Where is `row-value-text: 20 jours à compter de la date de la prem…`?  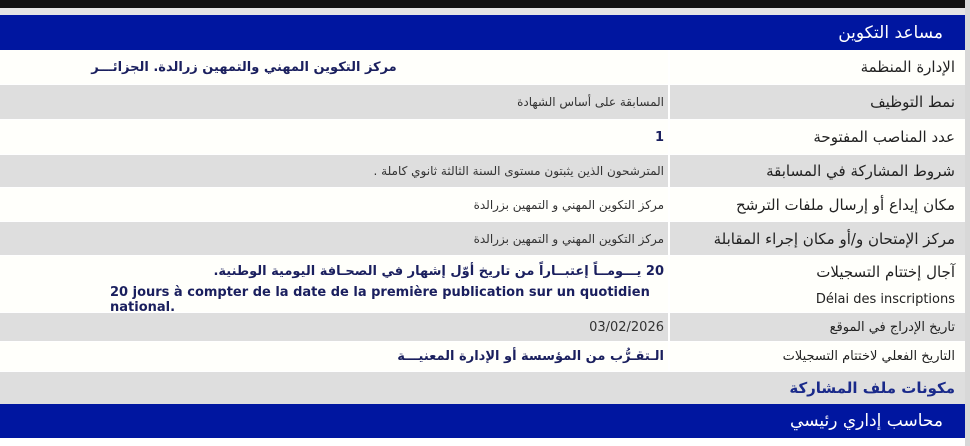 row-value-text: 20 jours à compter de la date de la prem… is located at coordinates (380, 299).